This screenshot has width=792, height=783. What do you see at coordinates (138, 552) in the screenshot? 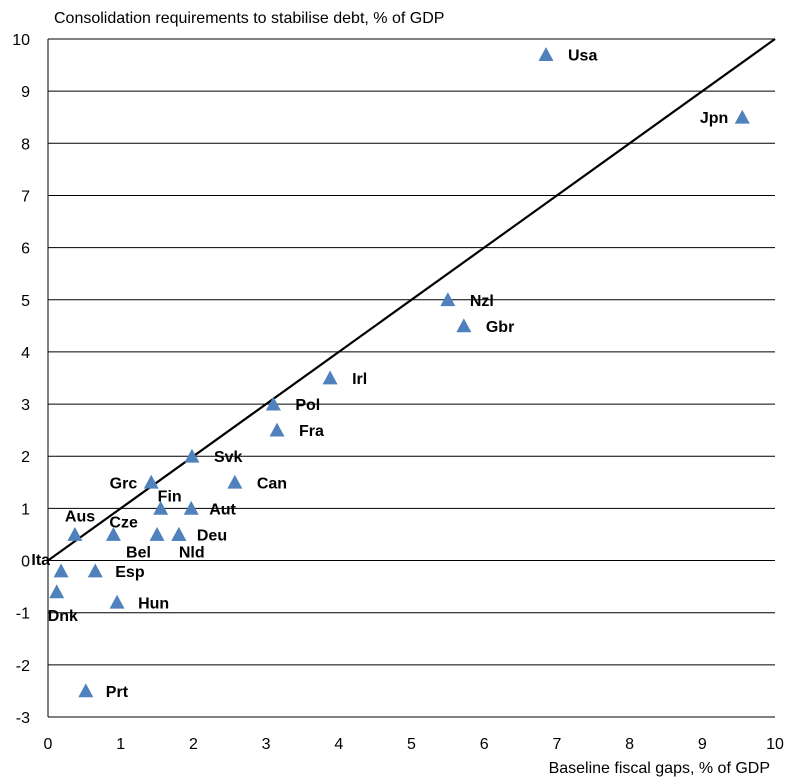
I see `point-label: Bel` at bounding box center [138, 552].